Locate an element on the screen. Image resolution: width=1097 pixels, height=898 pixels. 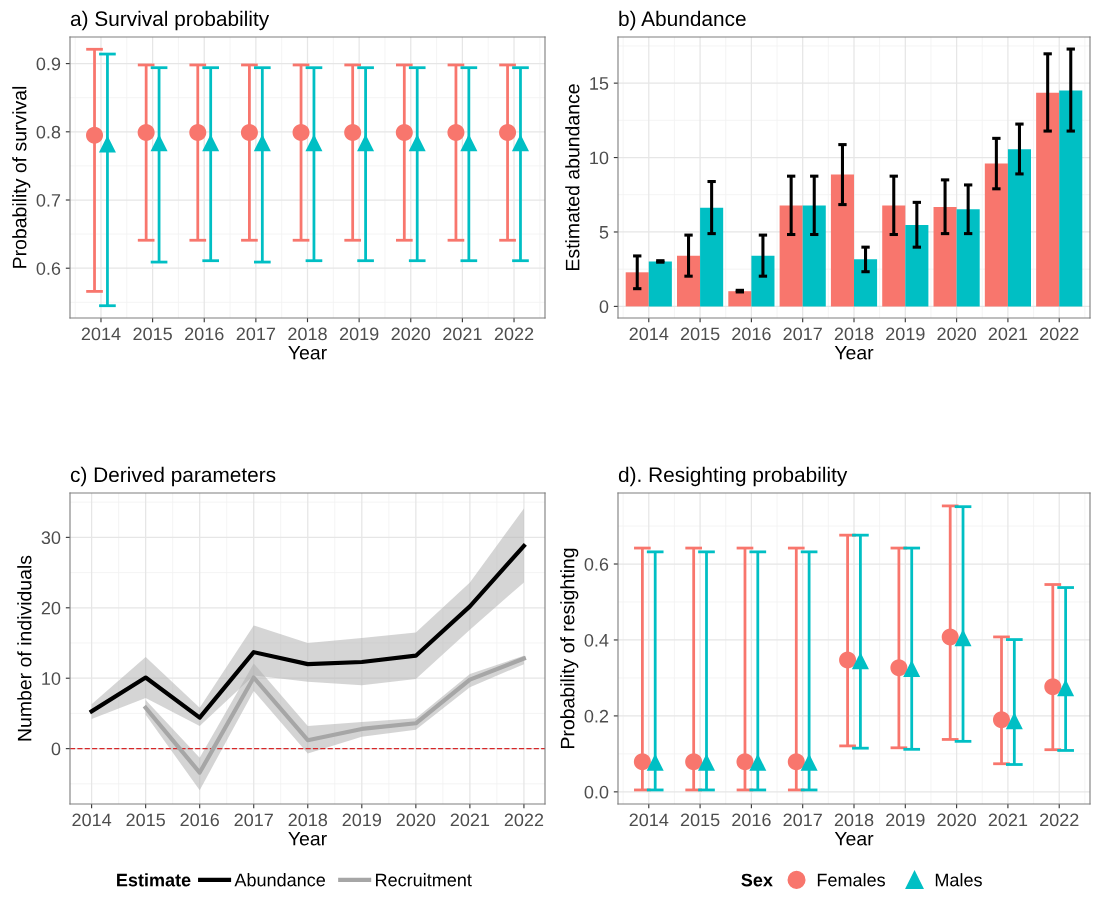
legend-title: Sex is located at coordinates (757, 880).